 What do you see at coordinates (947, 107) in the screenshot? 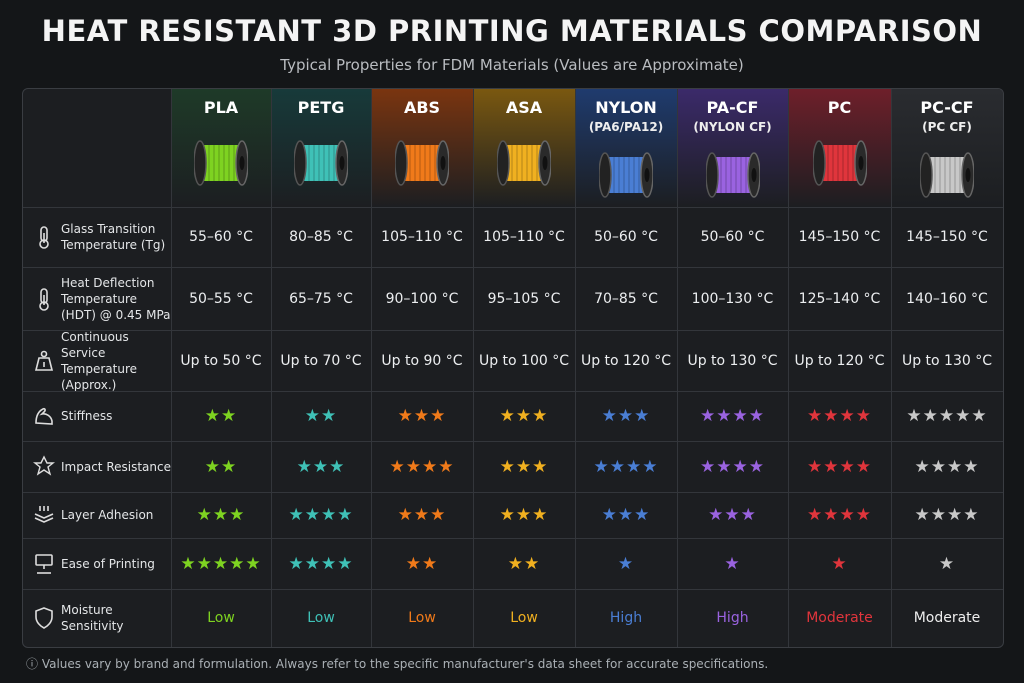
I see `material-name: PC-CF` at bounding box center [947, 107].